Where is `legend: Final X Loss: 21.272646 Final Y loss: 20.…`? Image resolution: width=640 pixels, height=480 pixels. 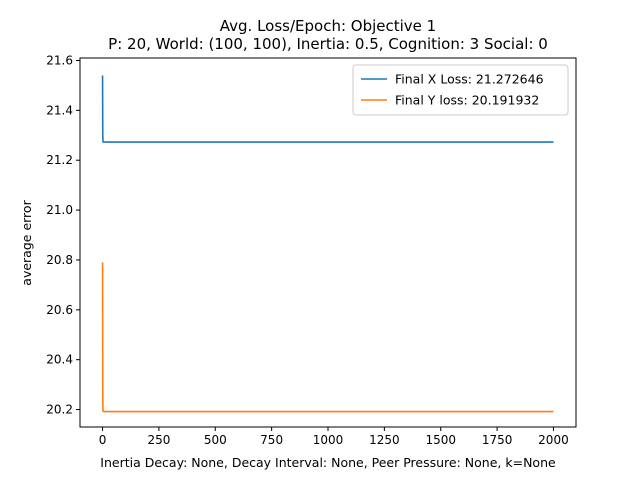 legend: Final X Loss: 21.272646 Final Y loss: 20.… is located at coordinates (460, 90).